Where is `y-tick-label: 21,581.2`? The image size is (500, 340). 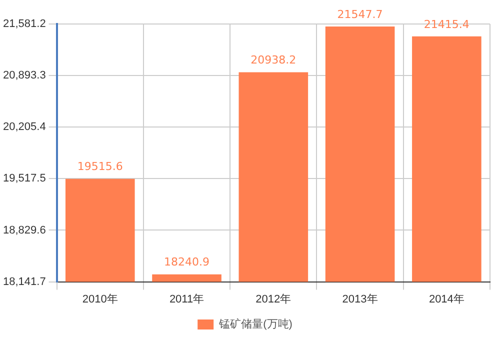 y-tick-label: 21,581.2 is located at coordinates (24, 24).